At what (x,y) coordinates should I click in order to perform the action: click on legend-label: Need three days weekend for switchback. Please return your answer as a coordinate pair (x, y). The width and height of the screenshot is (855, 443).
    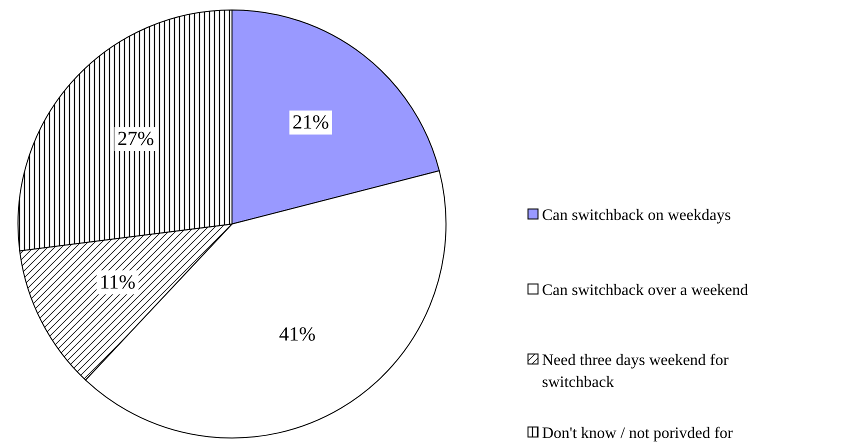
    Looking at the image, I should click on (636, 371).